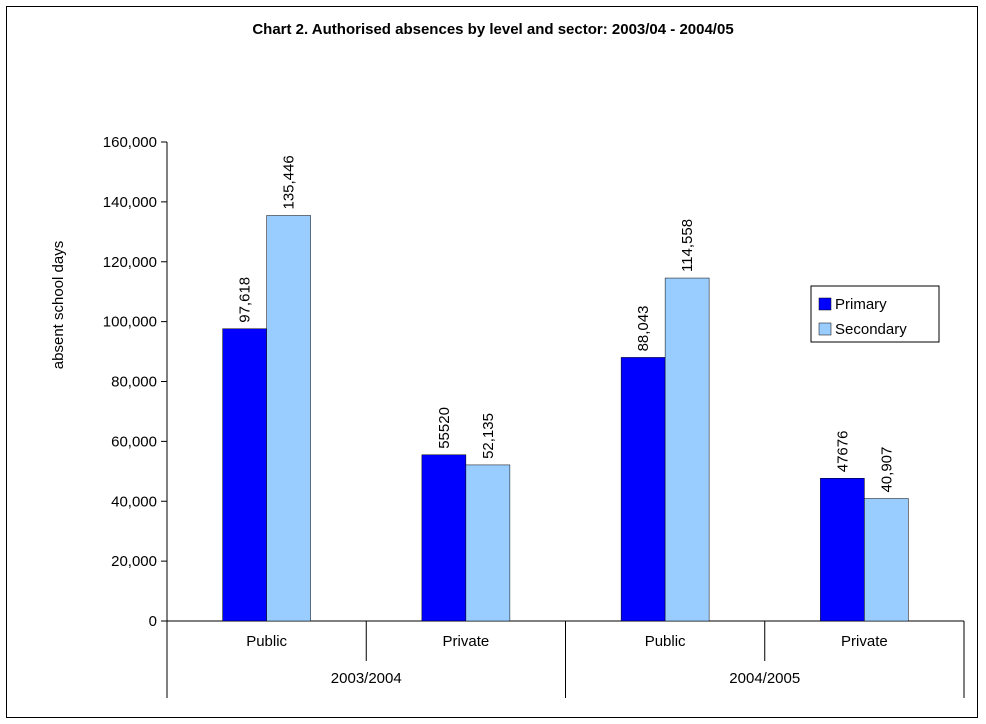 The height and width of the screenshot is (724, 986). I want to click on data-label: 114,558, so click(687, 245).